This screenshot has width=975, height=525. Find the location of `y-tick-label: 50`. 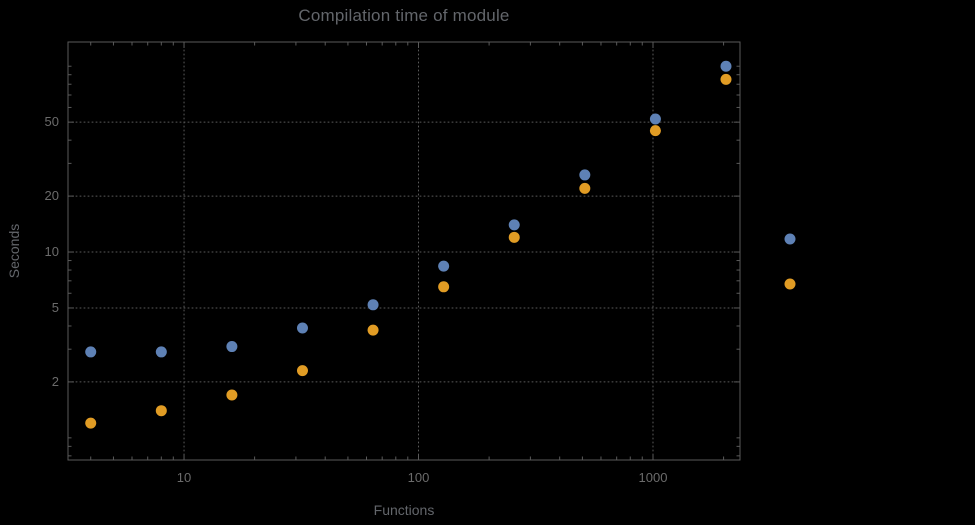

y-tick-label: 50 is located at coordinates (52, 121).